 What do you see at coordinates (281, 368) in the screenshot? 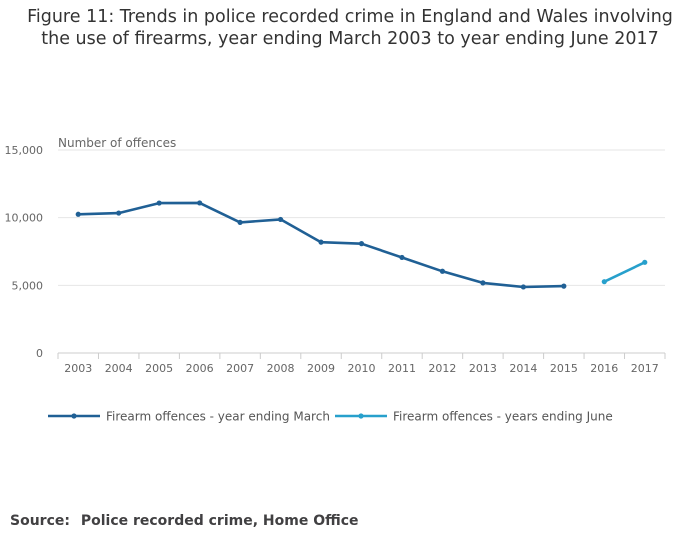
I see `x-tick-label: 2008` at bounding box center [281, 368].